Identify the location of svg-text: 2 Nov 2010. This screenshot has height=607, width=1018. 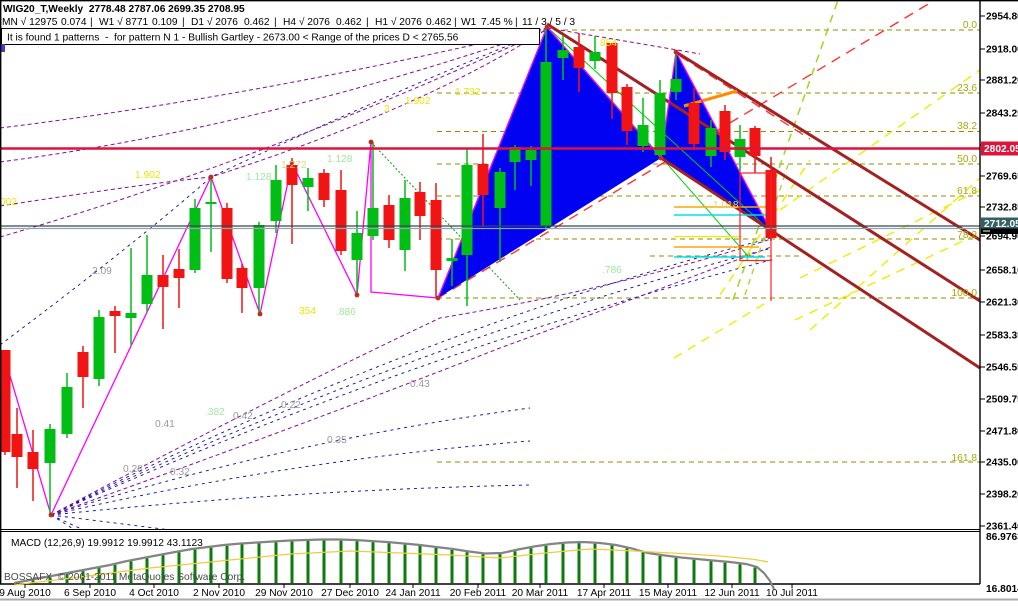
(219, 593).